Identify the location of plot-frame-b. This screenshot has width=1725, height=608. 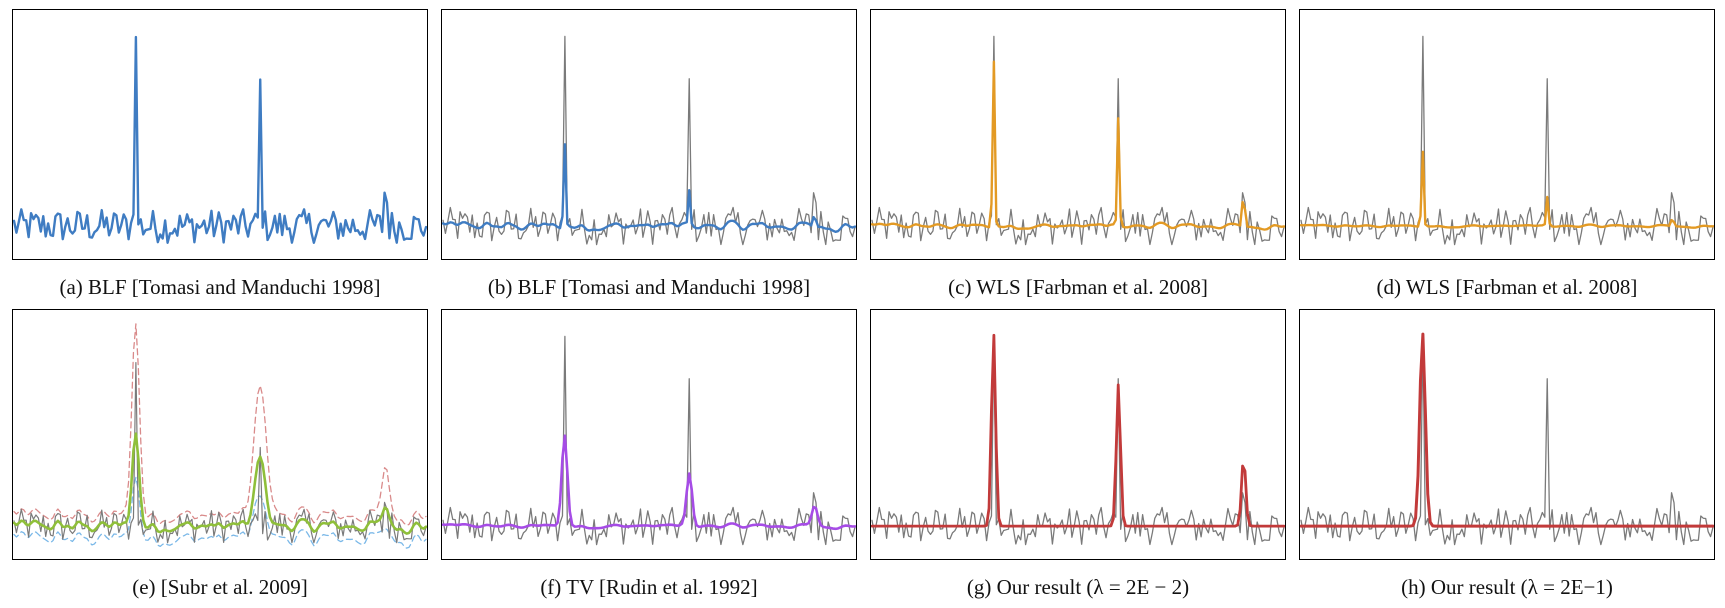
(649, 134).